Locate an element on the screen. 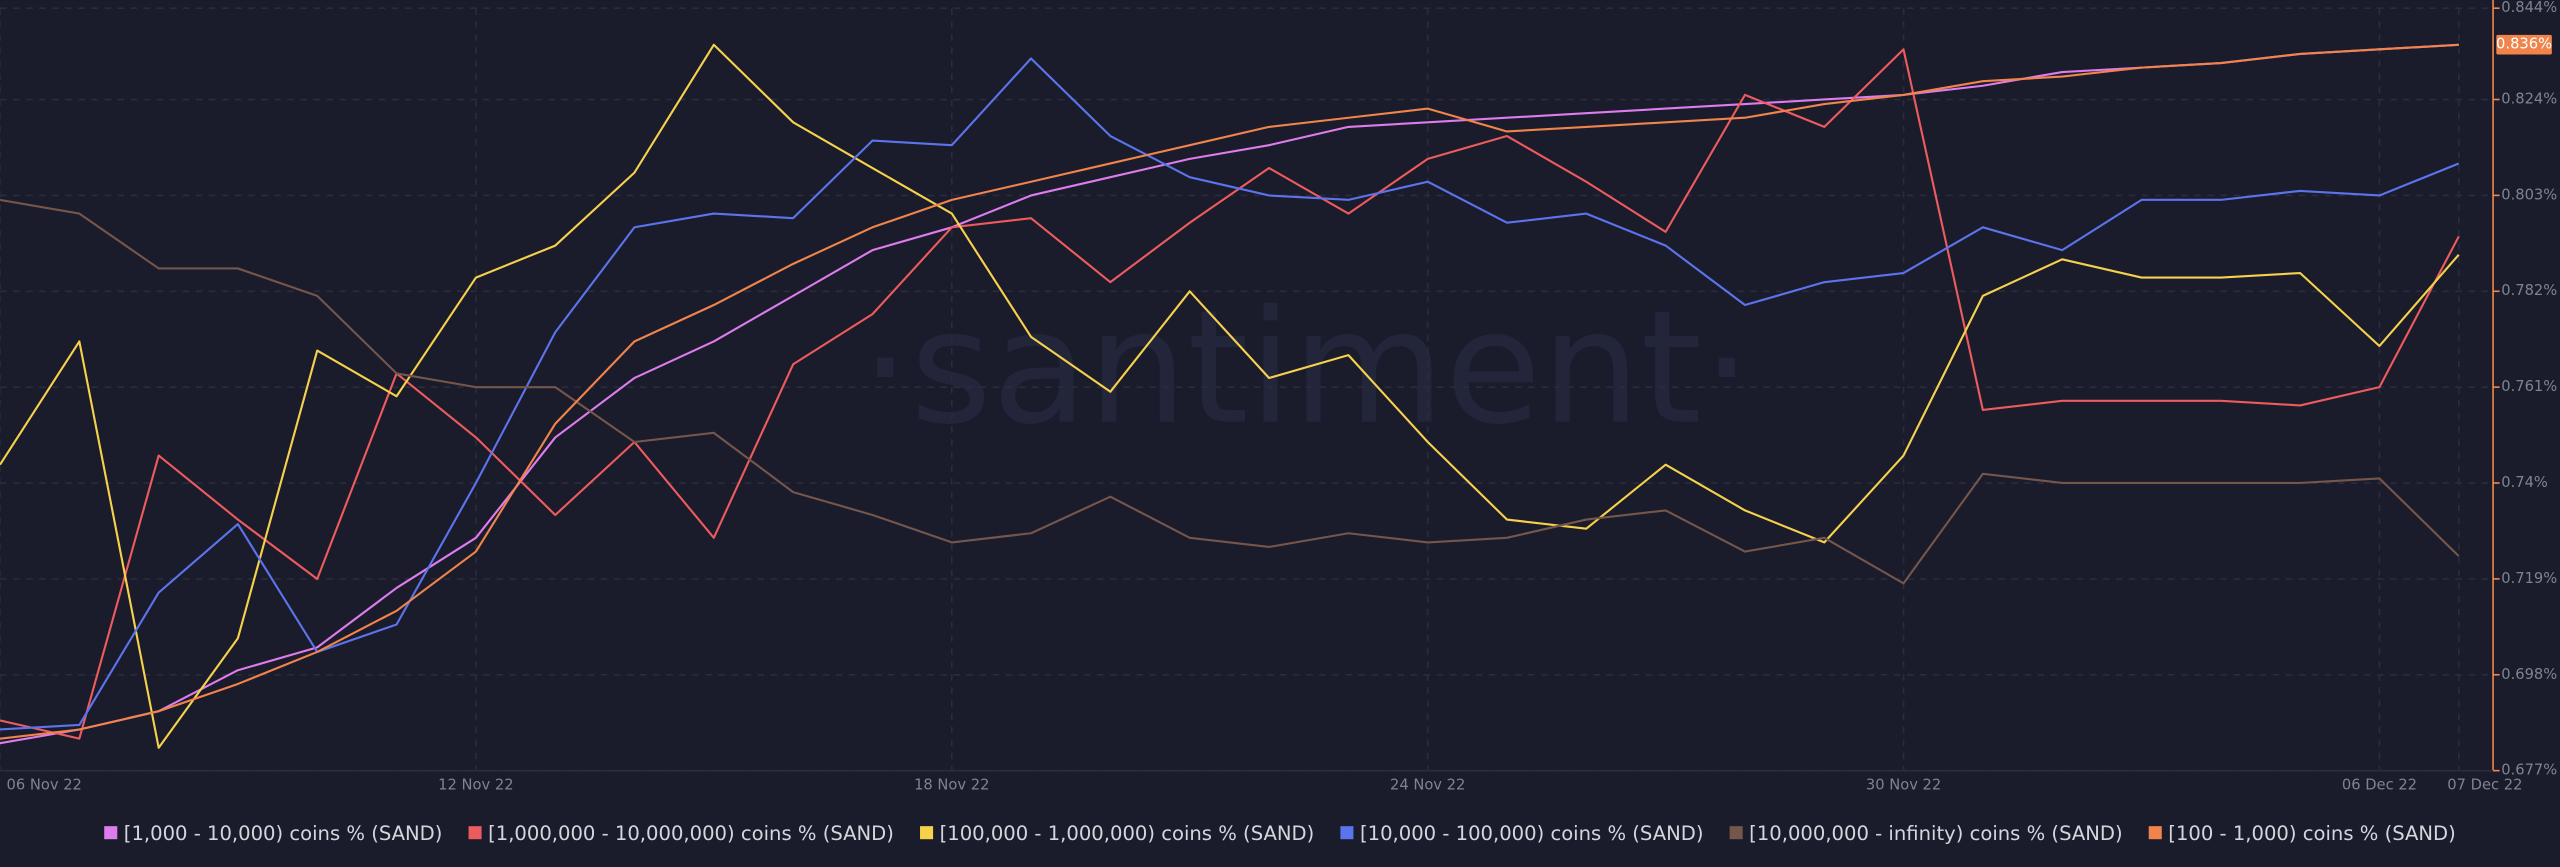  x-tick-label: 07 Dec 22 is located at coordinates (2484, 784).